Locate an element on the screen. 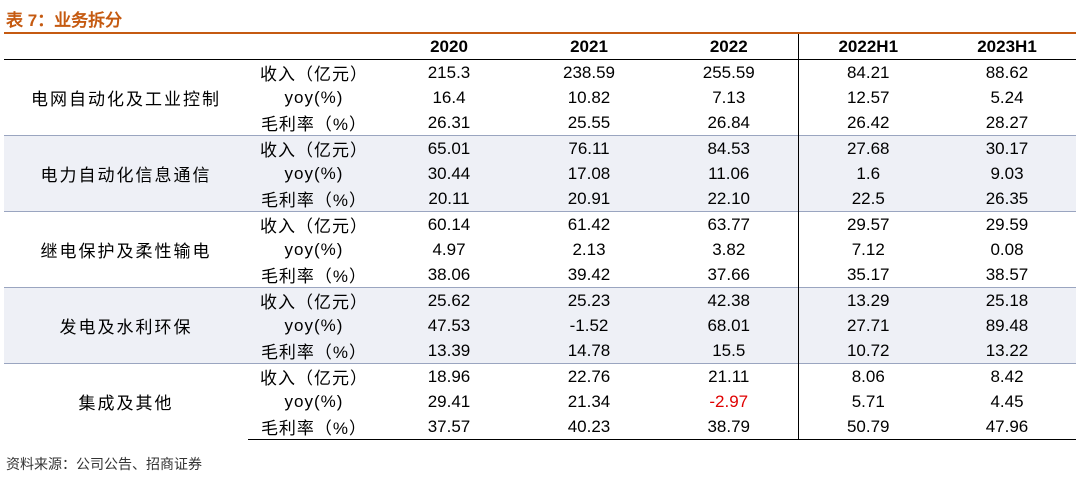 The image size is (1080, 478). group-name: 电力自动化信息通信 is located at coordinates (126, 173).